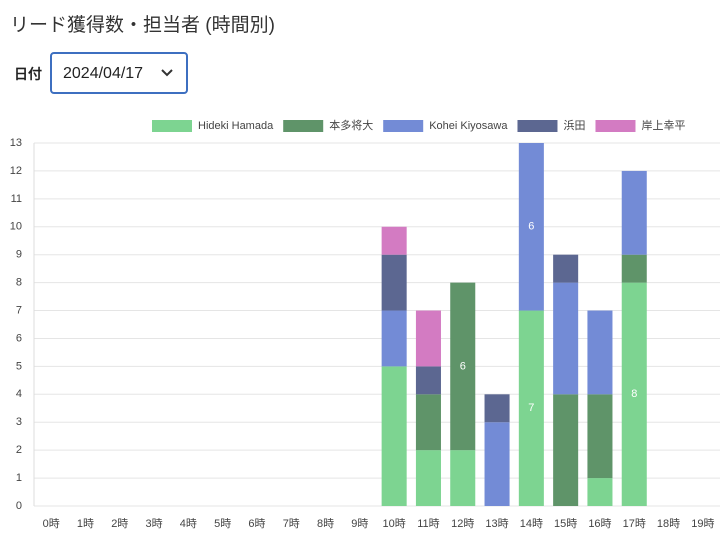  I want to click on x-tick-label: 14時, so click(531, 523).